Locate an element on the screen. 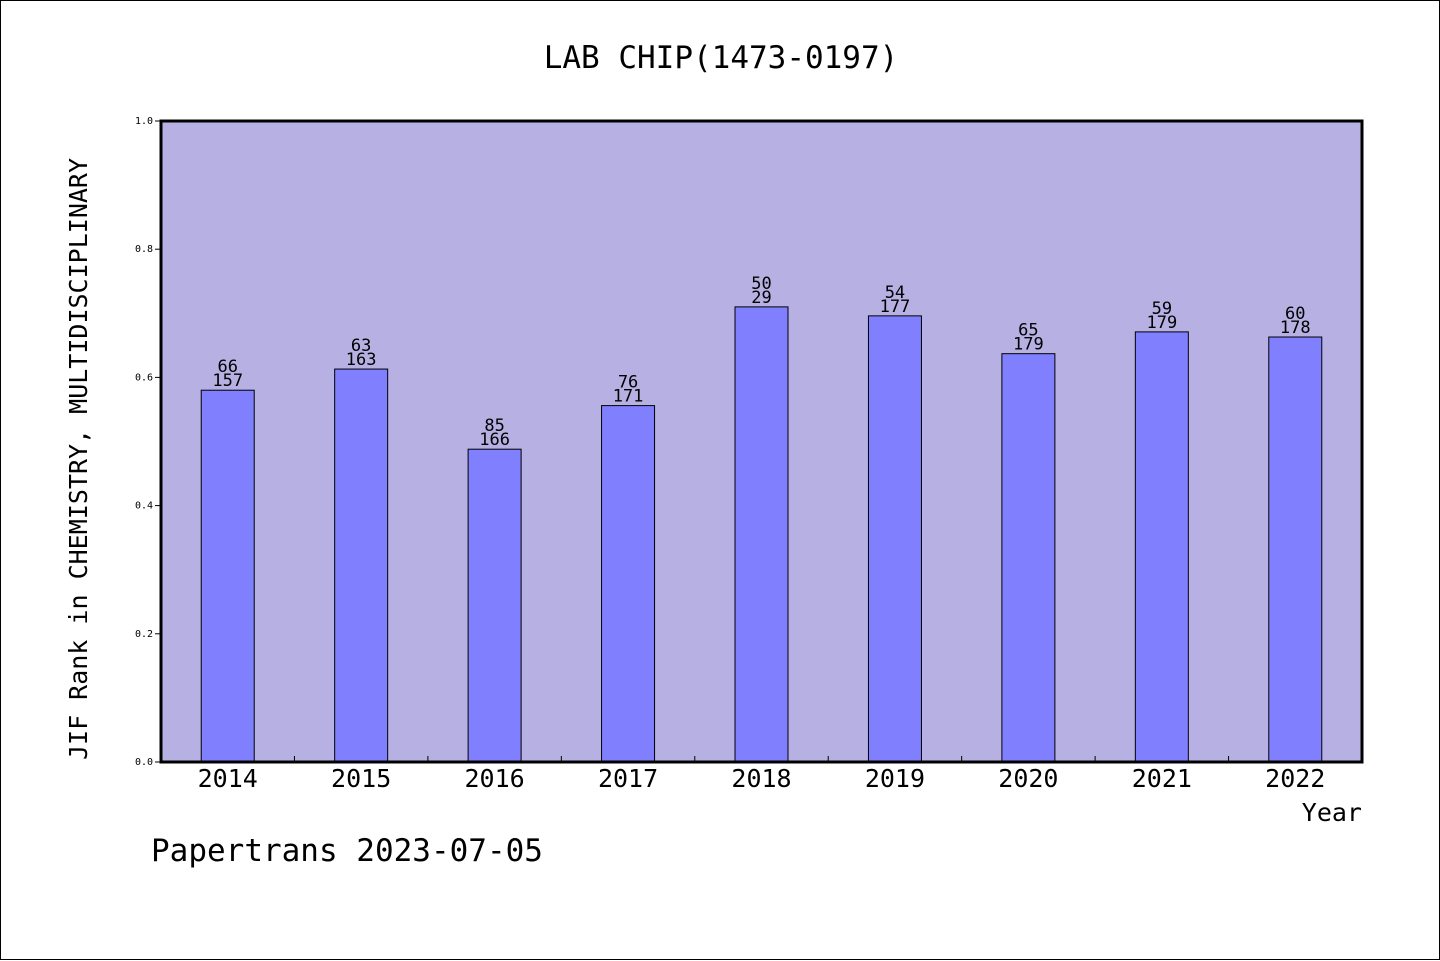  rank-label-2014: 66 is located at coordinates (227, 367).